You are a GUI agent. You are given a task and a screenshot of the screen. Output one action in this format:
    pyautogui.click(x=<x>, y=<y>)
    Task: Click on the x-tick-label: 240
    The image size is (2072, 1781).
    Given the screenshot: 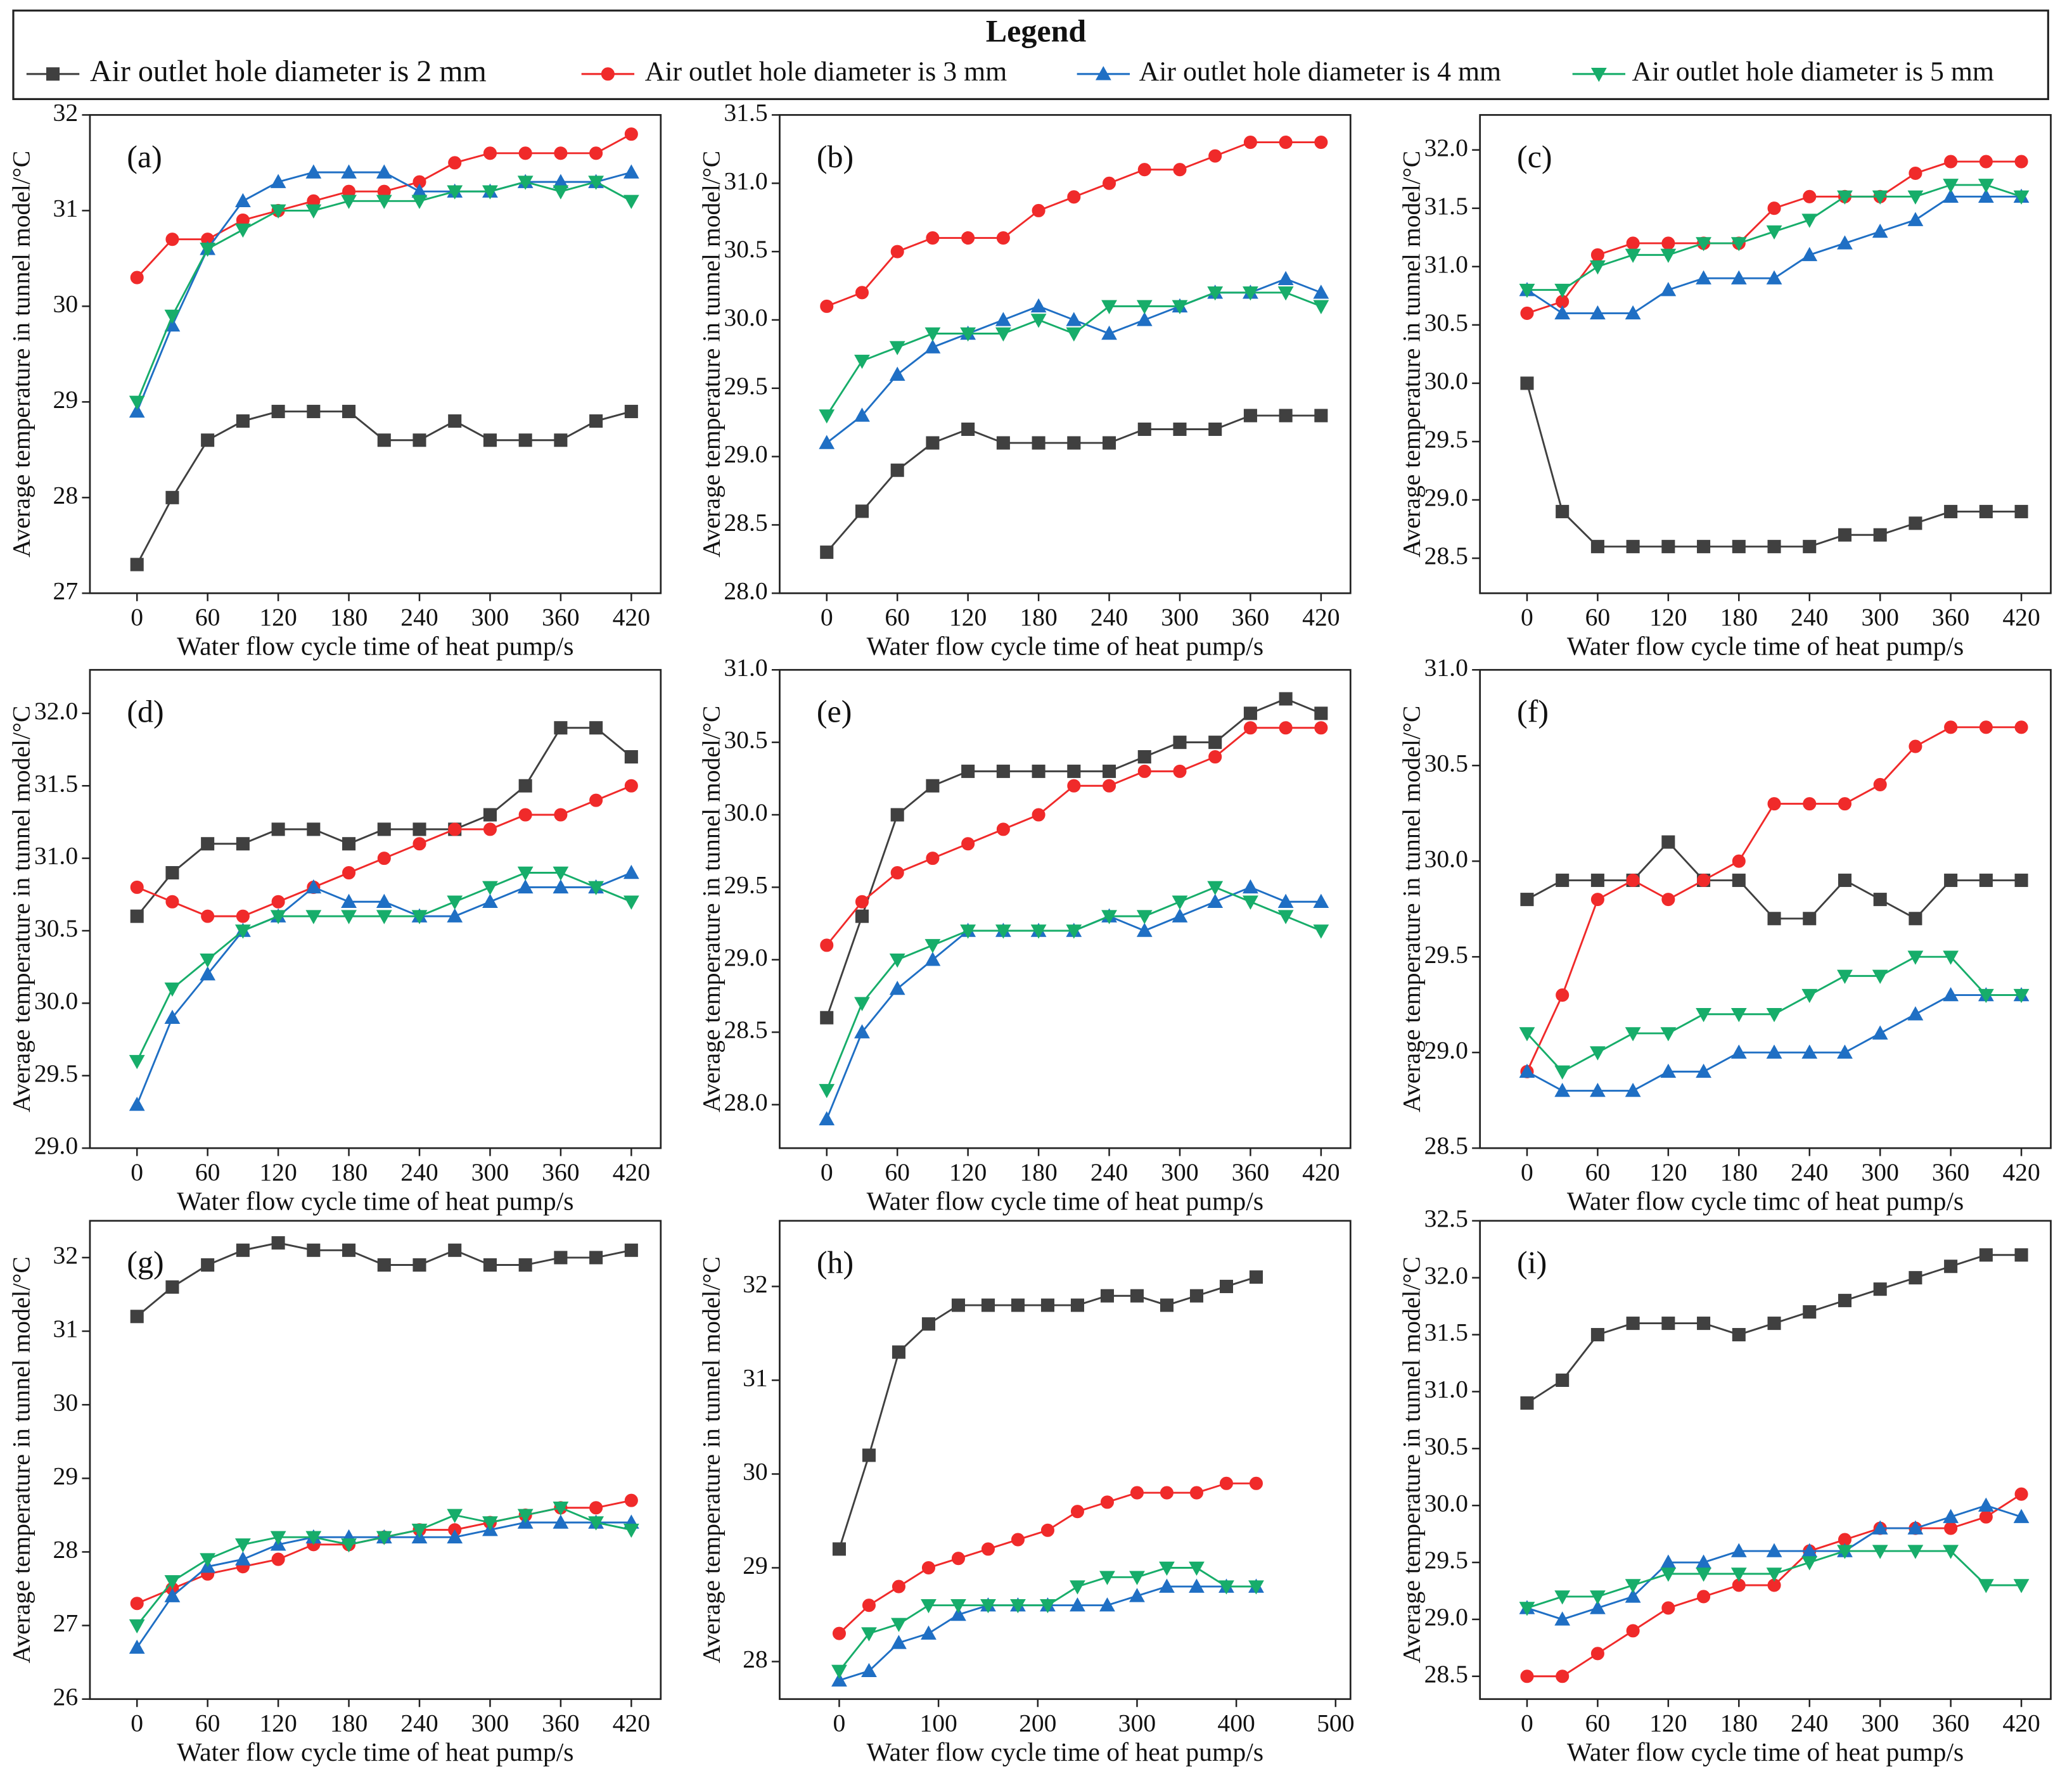 What is the action you would take?
    pyautogui.click(x=1809, y=1172)
    